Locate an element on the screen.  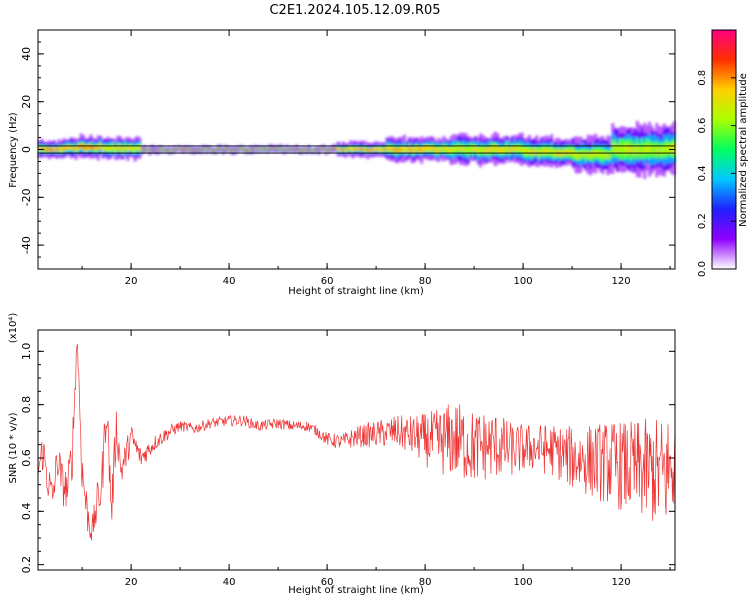
y-tick-label: -40 is located at coordinates (26, 245).